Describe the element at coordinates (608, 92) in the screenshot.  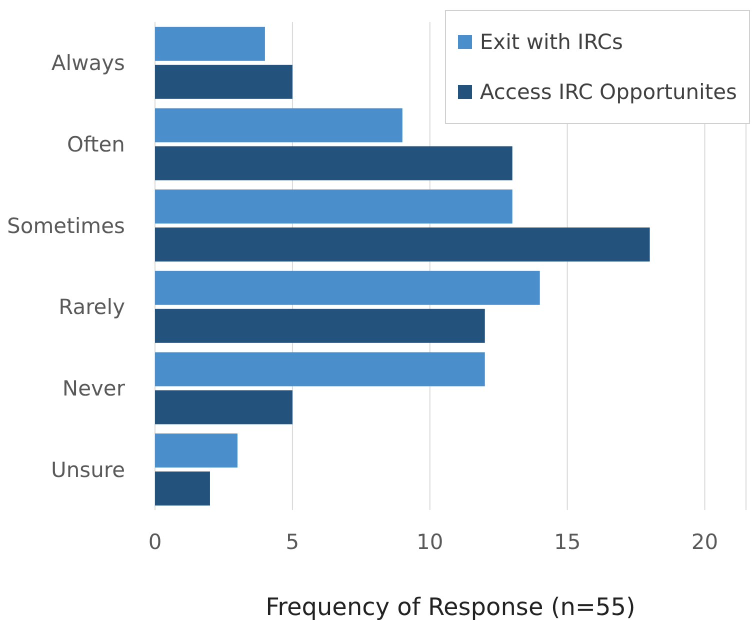
I see `legend-label: Access IRC Opportunites` at that location.